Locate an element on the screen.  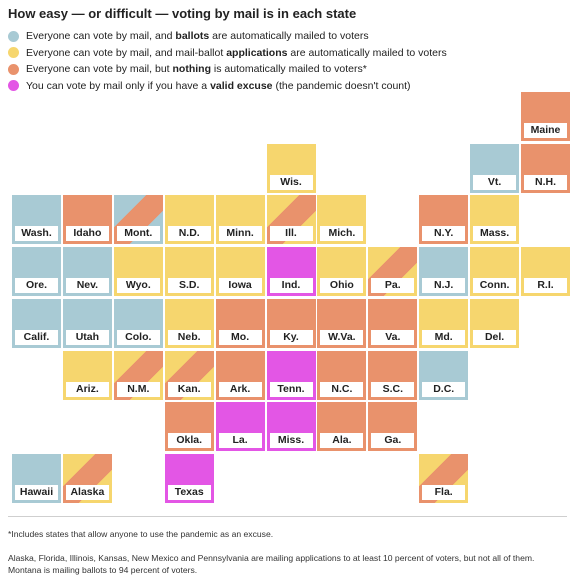
state-tile-mass: Mass. is located at coordinates (495, 220).